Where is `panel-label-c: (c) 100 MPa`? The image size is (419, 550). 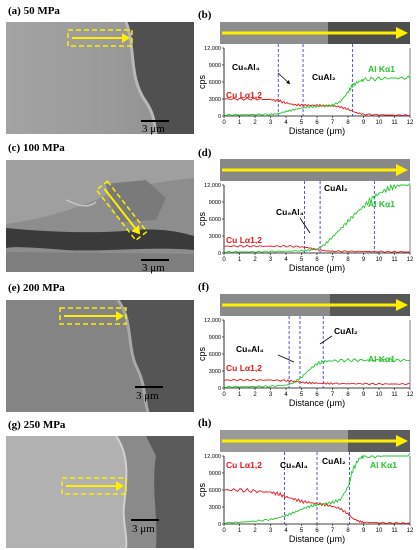 panel-label-c: (c) 100 MPa is located at coordinates (36, 148).